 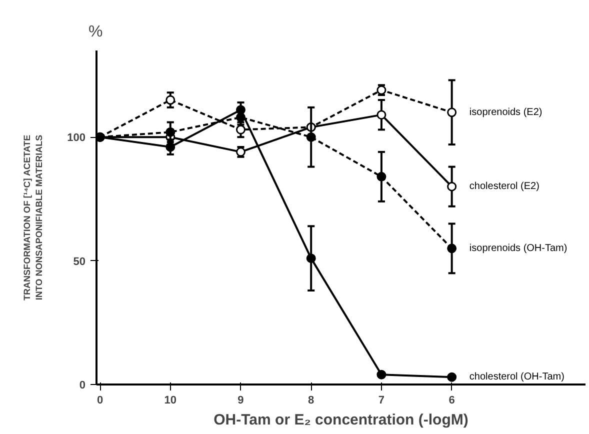 I want to click on series-label: isoprenoids (E2), so click(x=505, y=112).